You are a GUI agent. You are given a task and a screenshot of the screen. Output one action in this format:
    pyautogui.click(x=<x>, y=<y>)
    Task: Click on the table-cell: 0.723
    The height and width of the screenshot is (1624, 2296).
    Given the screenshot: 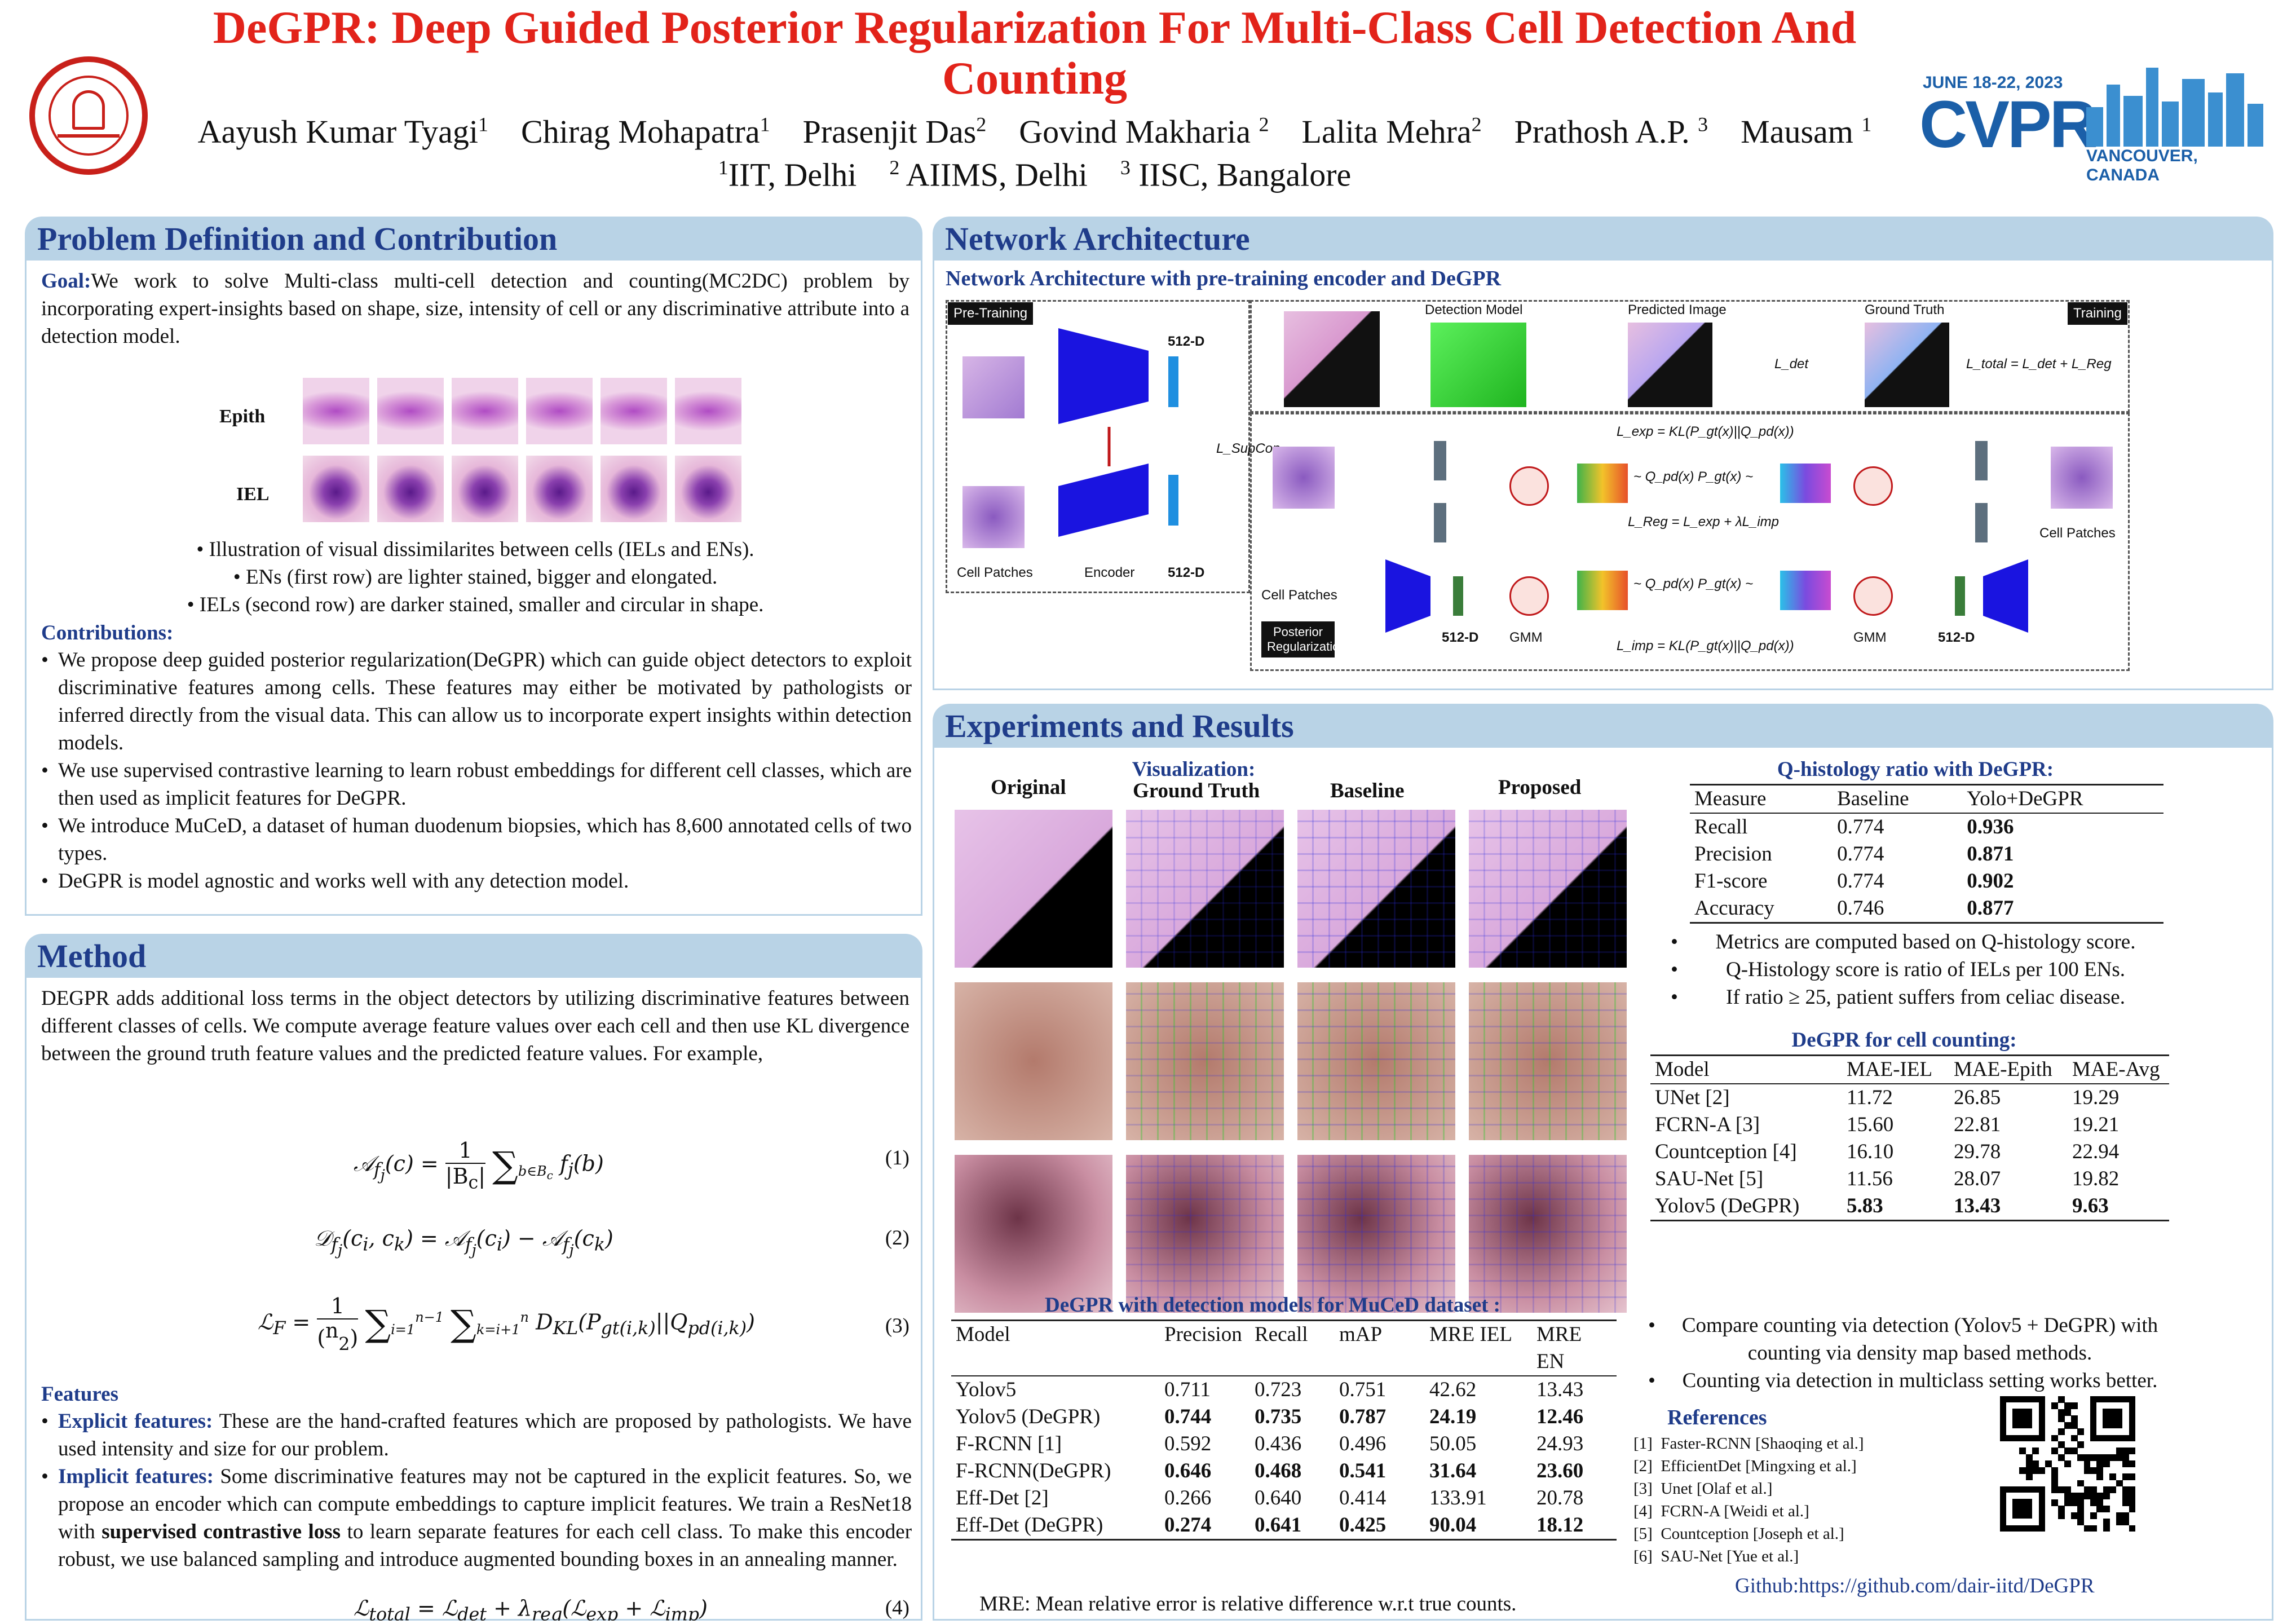 What is the action you would take?
    pyautogui.click(x=1279, y=1389)
    